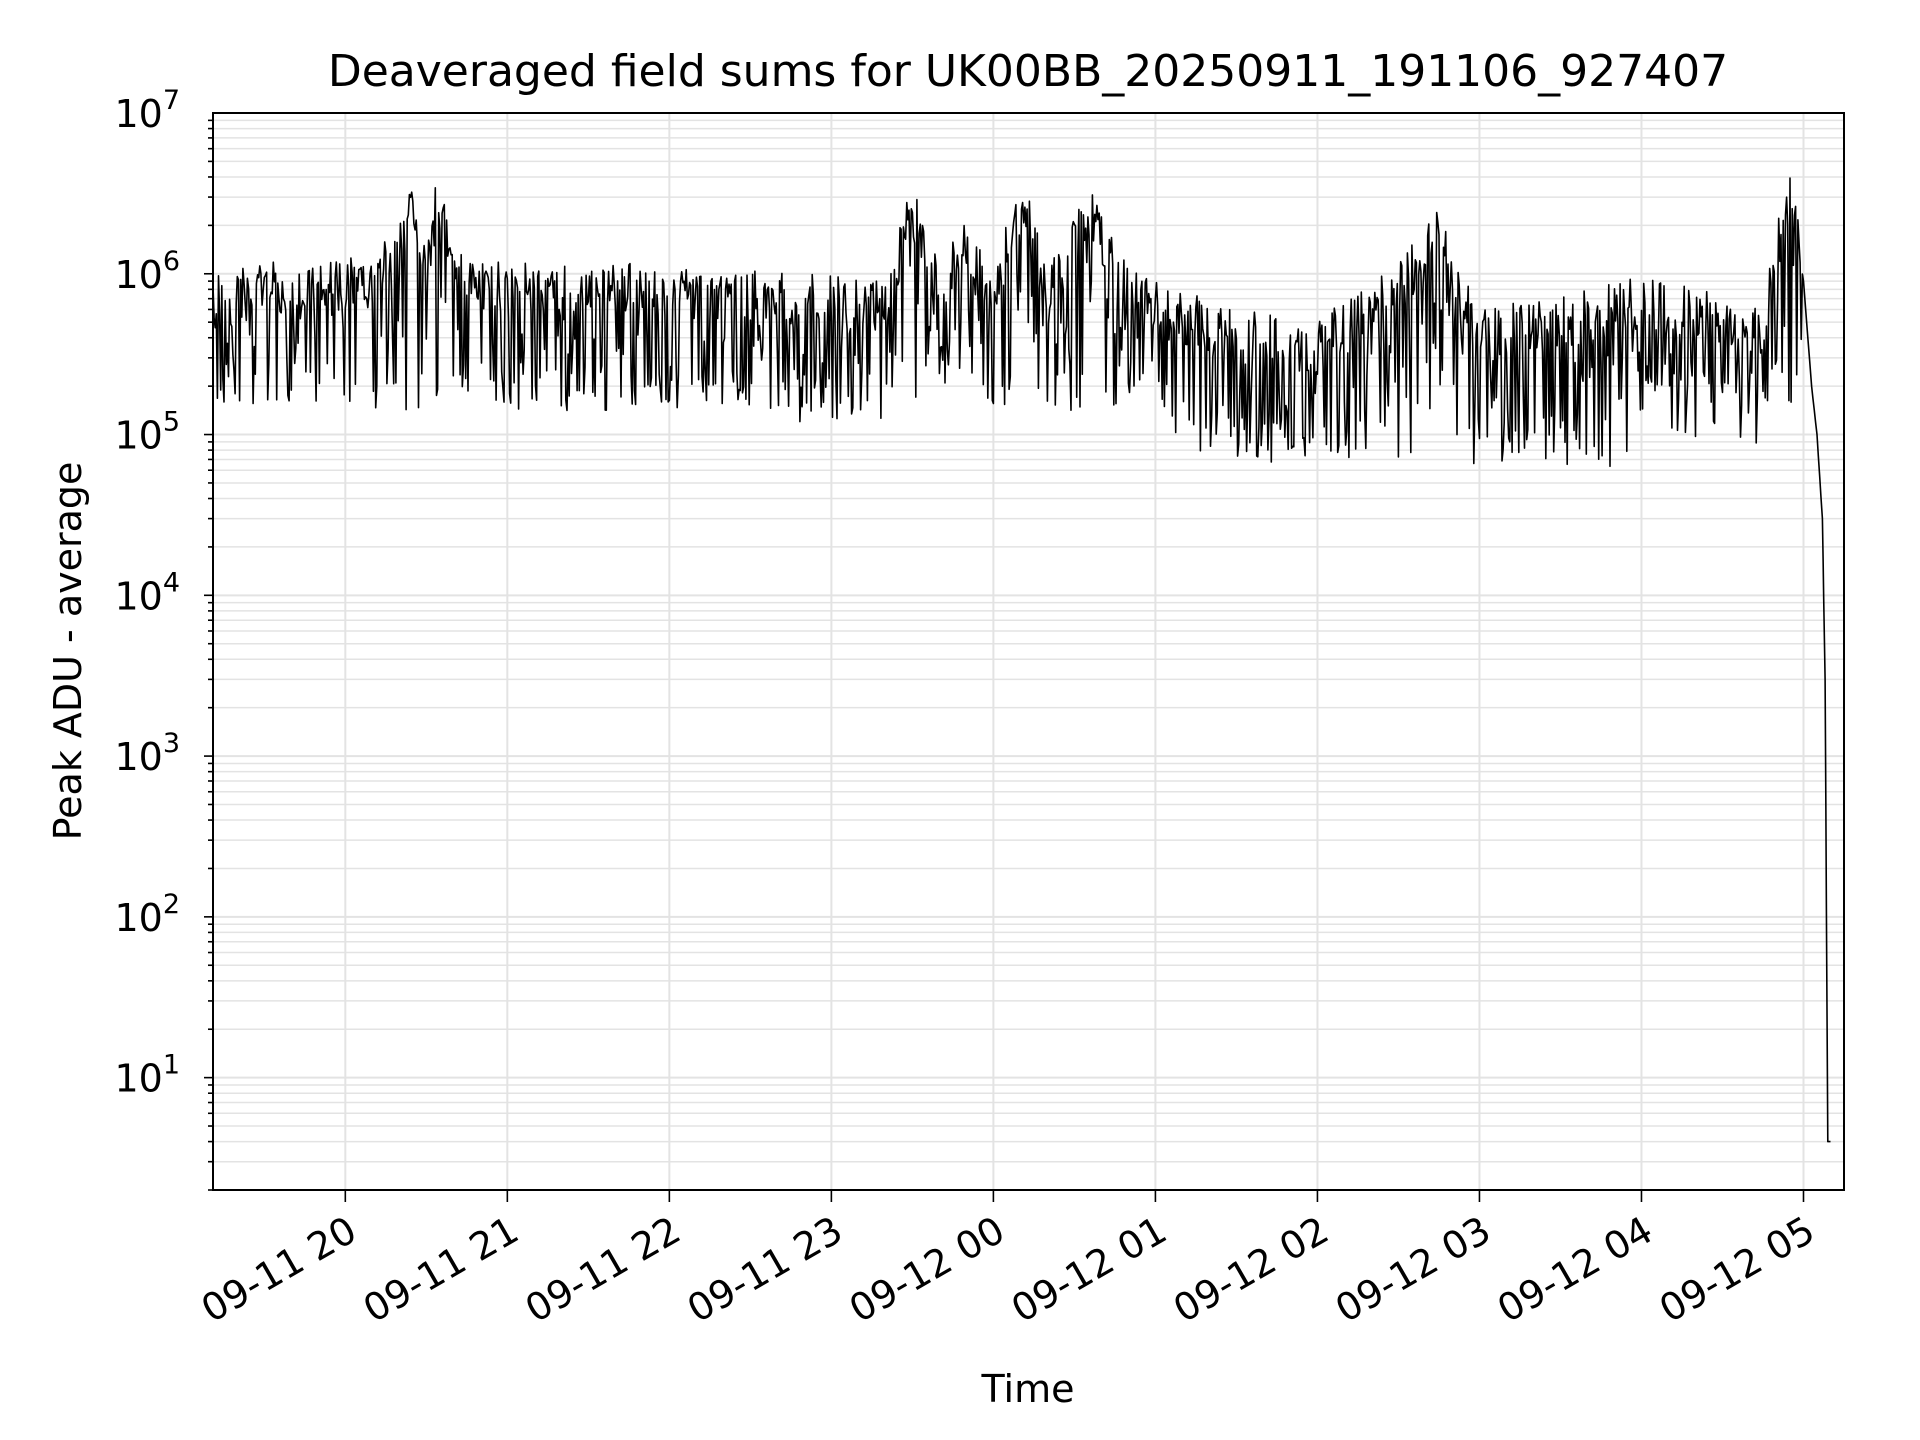  What do you see at coordinates (927, 1270) in the screenshot?
I see `x-tick-label: 09-12 00` at bounding box center [927, 1270].